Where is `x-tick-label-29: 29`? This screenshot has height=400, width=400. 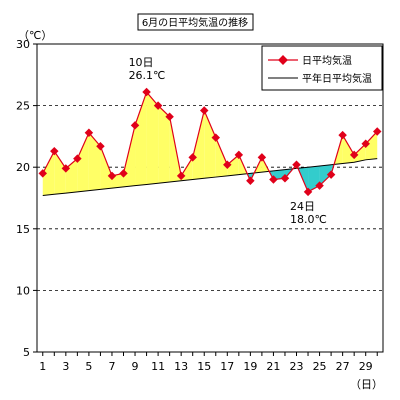
x-tick-label-29: 29 is located at coordinates (366, 366).